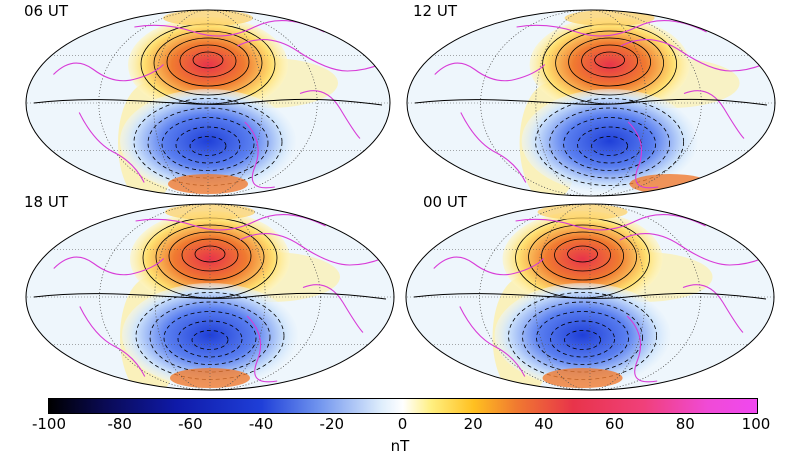 Image resolution: width=801 pixels, height=456 pixels. I want to click on colorbar-tick-label: 20, so click(473, 424).